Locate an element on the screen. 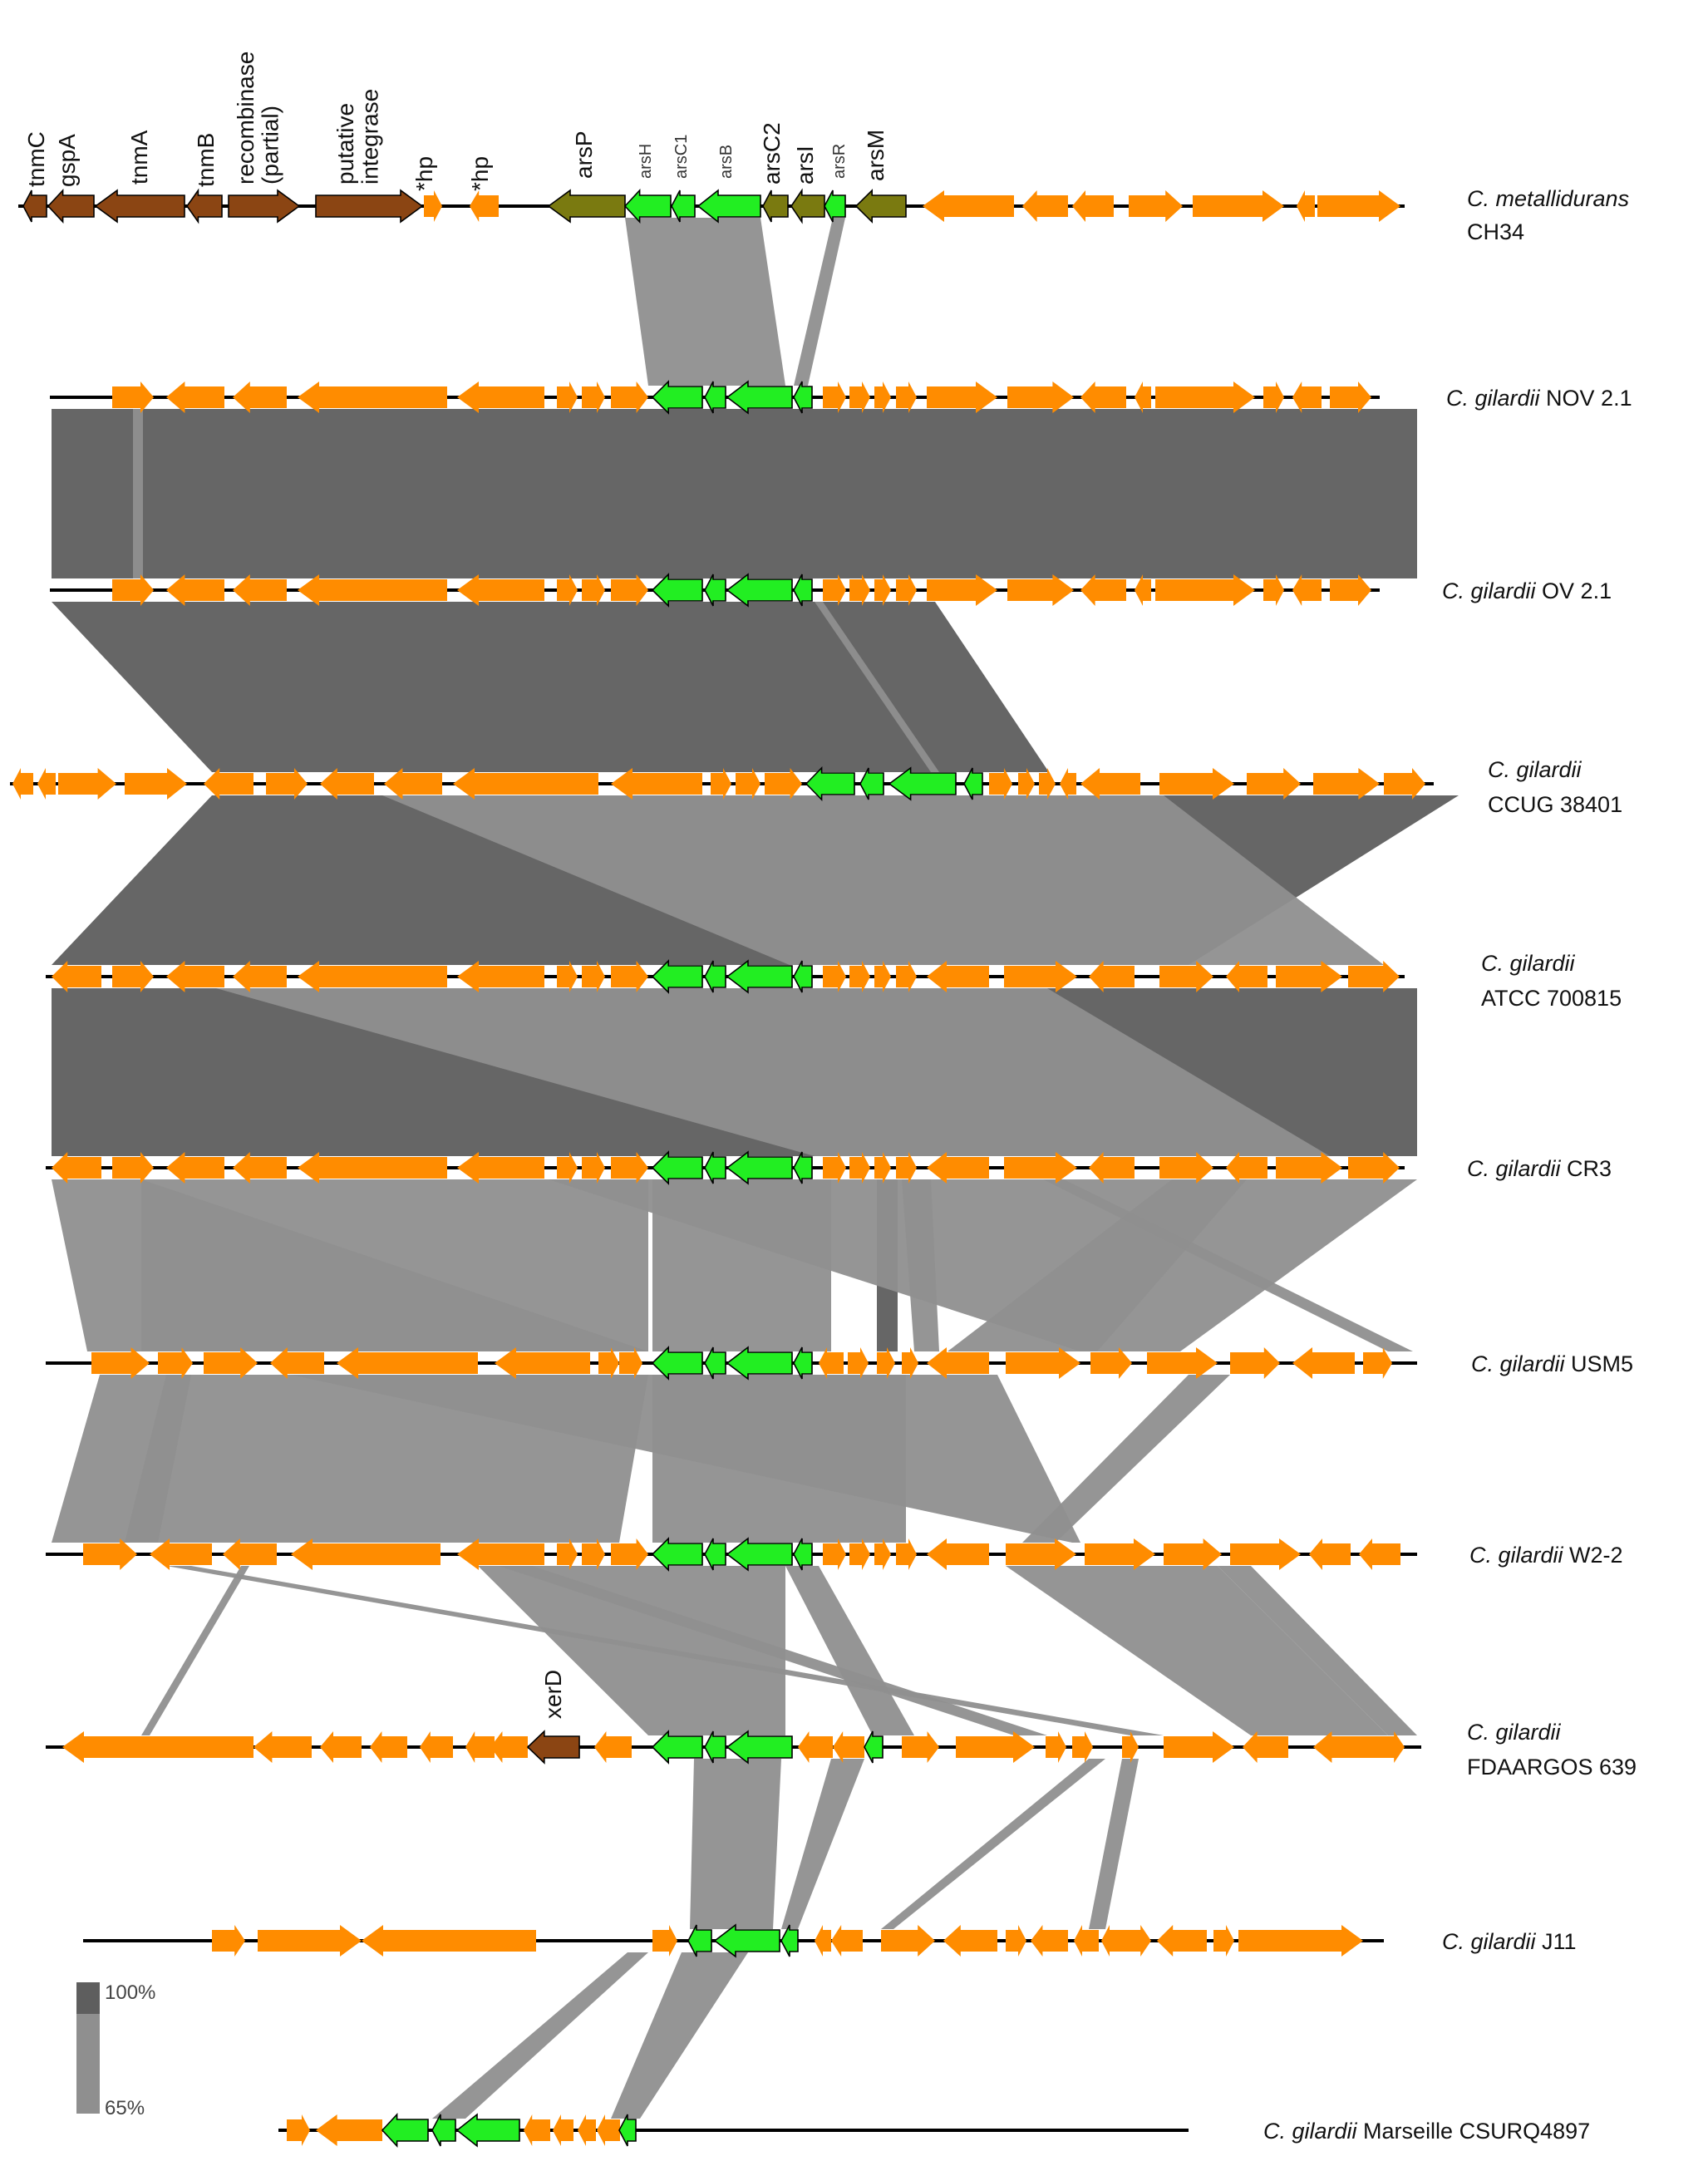 This screenshot has width=1708, height=2161. genome-track-ccug is located at coordinates (722, 783).